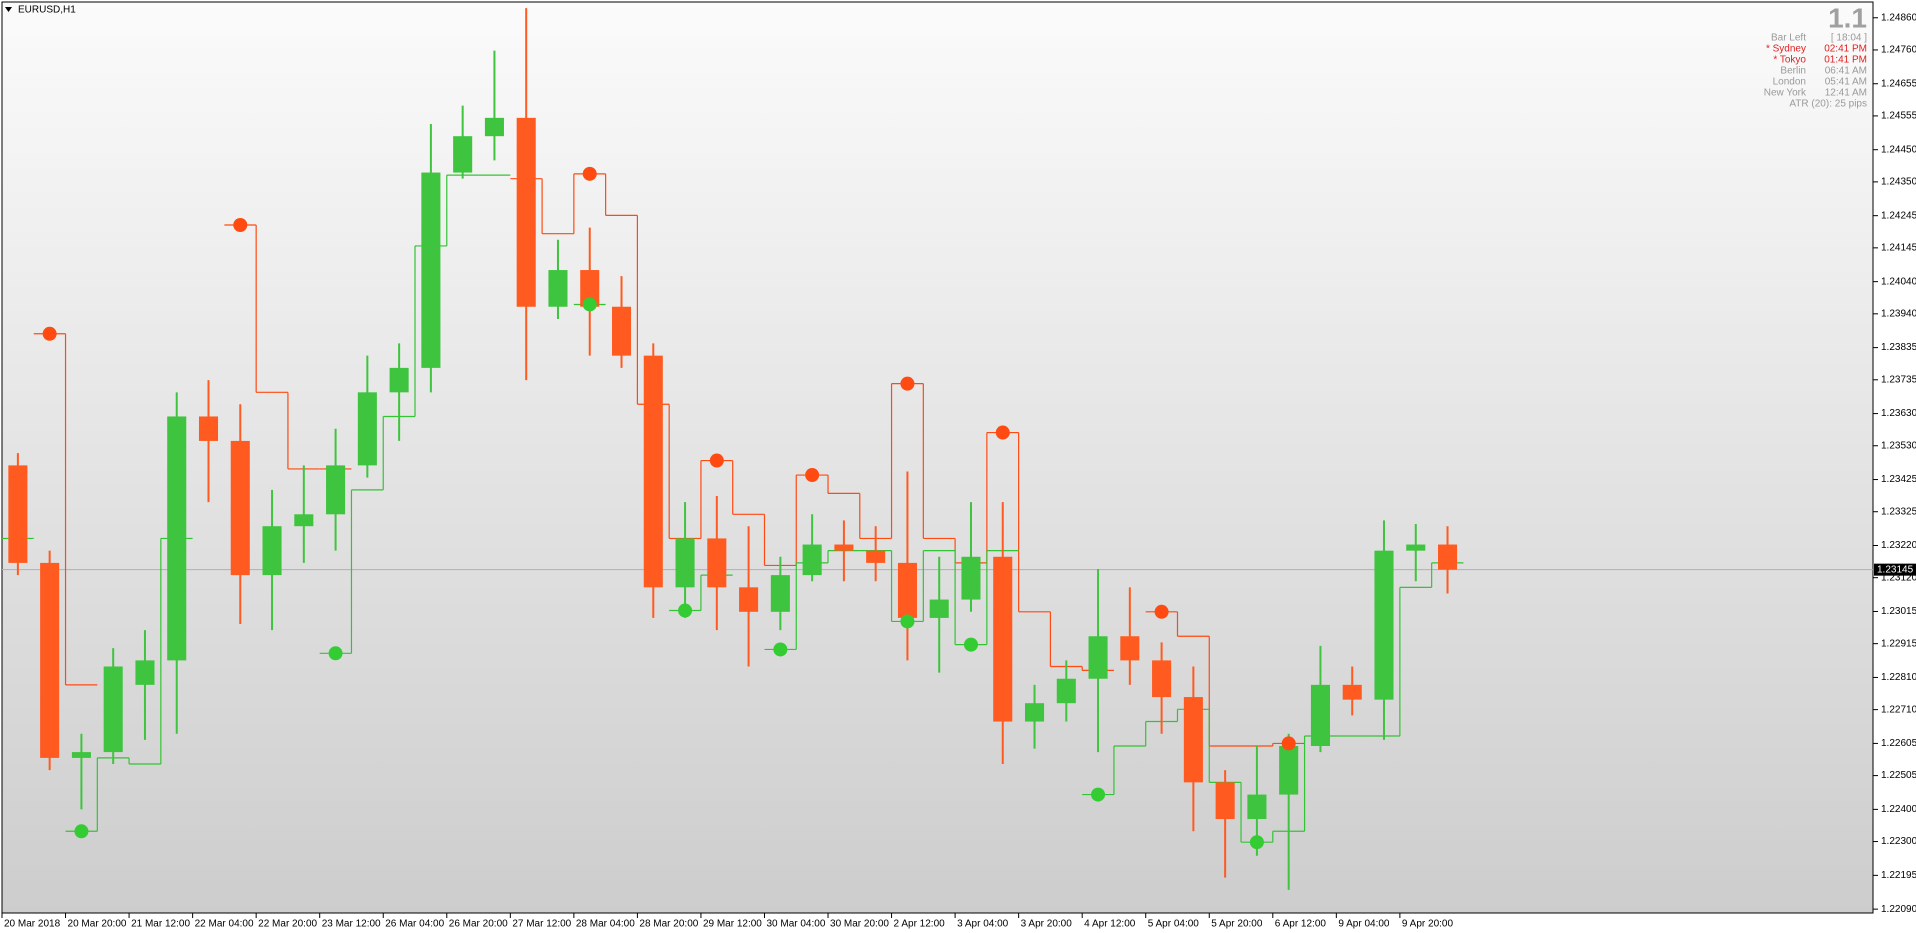 The image size is (1916, 933). Describe the element at coordinates (1364, 924) in the screenshot. I see `x-tick-label: 9 Apr 04:00` at that location.